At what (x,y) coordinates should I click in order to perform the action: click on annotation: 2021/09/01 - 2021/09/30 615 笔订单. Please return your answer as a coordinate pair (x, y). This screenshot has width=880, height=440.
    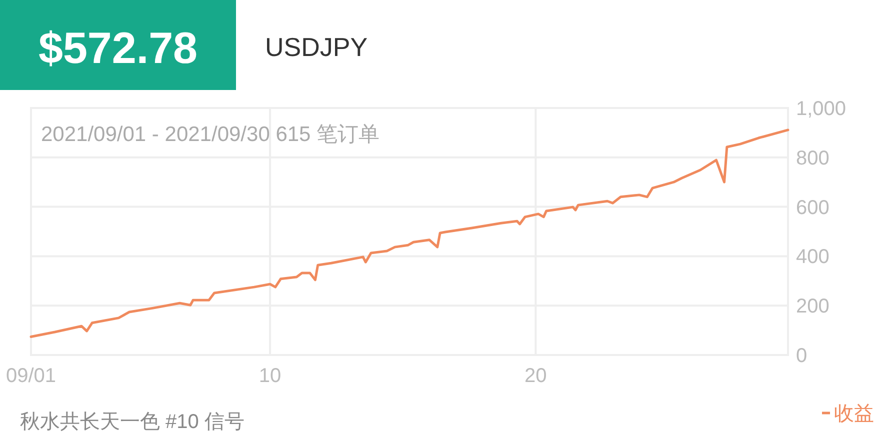
    Looking at the image, I should click on (210, 134).